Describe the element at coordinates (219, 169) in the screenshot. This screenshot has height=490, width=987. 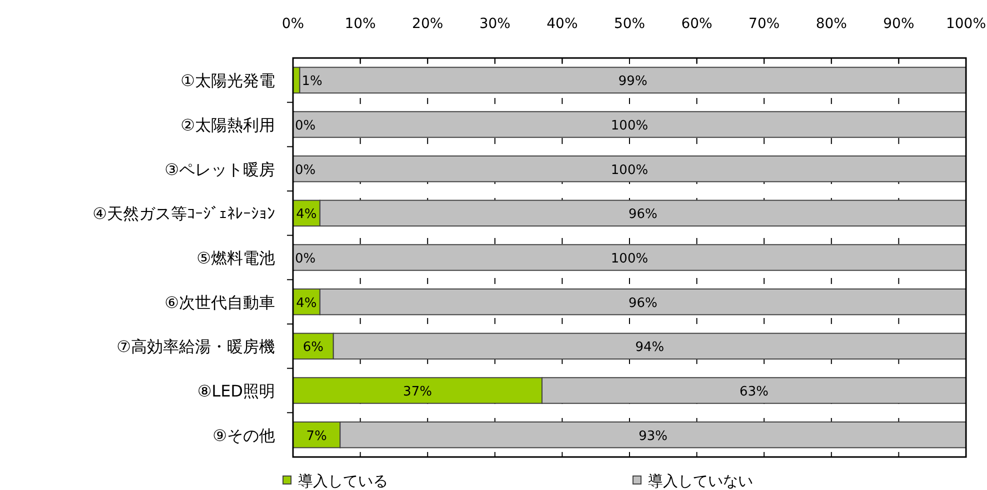
I see `y-tick-label: ③ペレット暖房` at that location.